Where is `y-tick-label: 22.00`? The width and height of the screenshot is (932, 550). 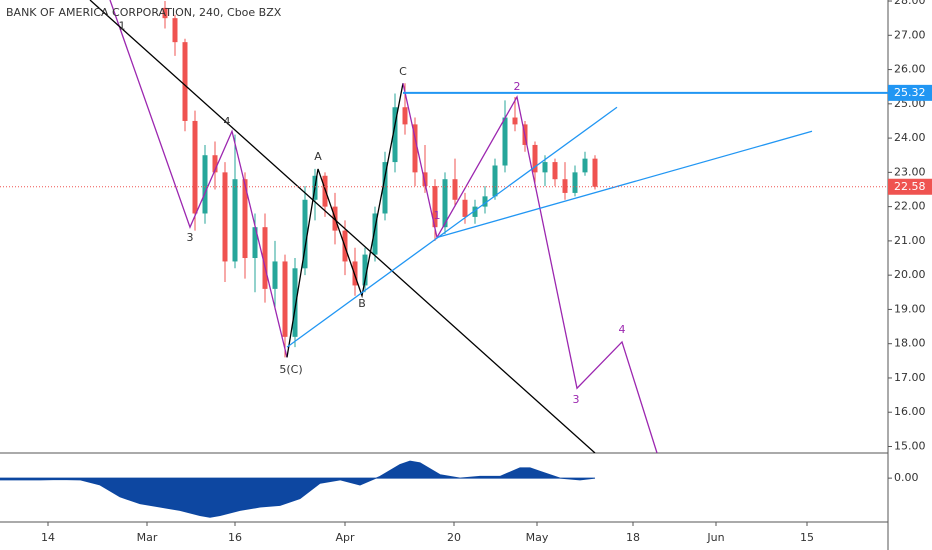 y-tick-label: 22.00 is located at coordinates (910, 206).